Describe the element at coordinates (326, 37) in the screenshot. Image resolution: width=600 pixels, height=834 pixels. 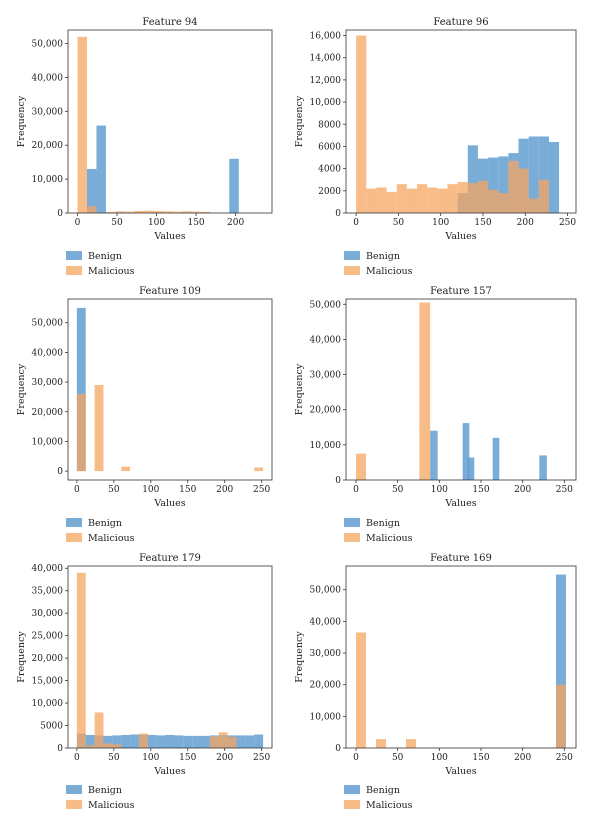
I see `y-tick-label: 16,000` at that location.